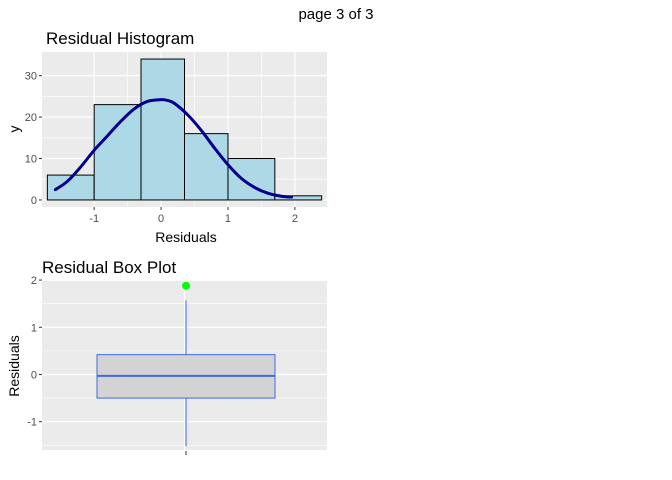  What do you see at coordinates (161, 219) in the screenshot?
I see `histogram-x-tick-label: 0` at bounding box center [161, 219].